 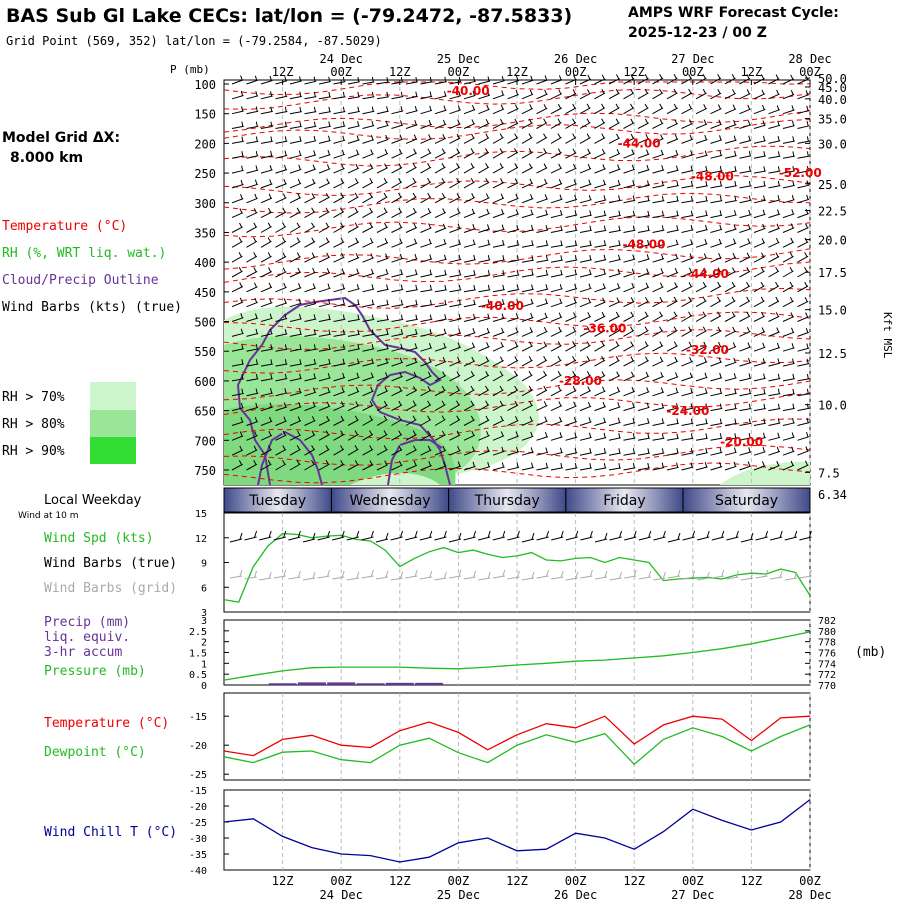 What do you see at coordinates (692, 894) in the screenshot?
I see `bottom-date-tick: 27 Dec` at bounding box center [692, 894].